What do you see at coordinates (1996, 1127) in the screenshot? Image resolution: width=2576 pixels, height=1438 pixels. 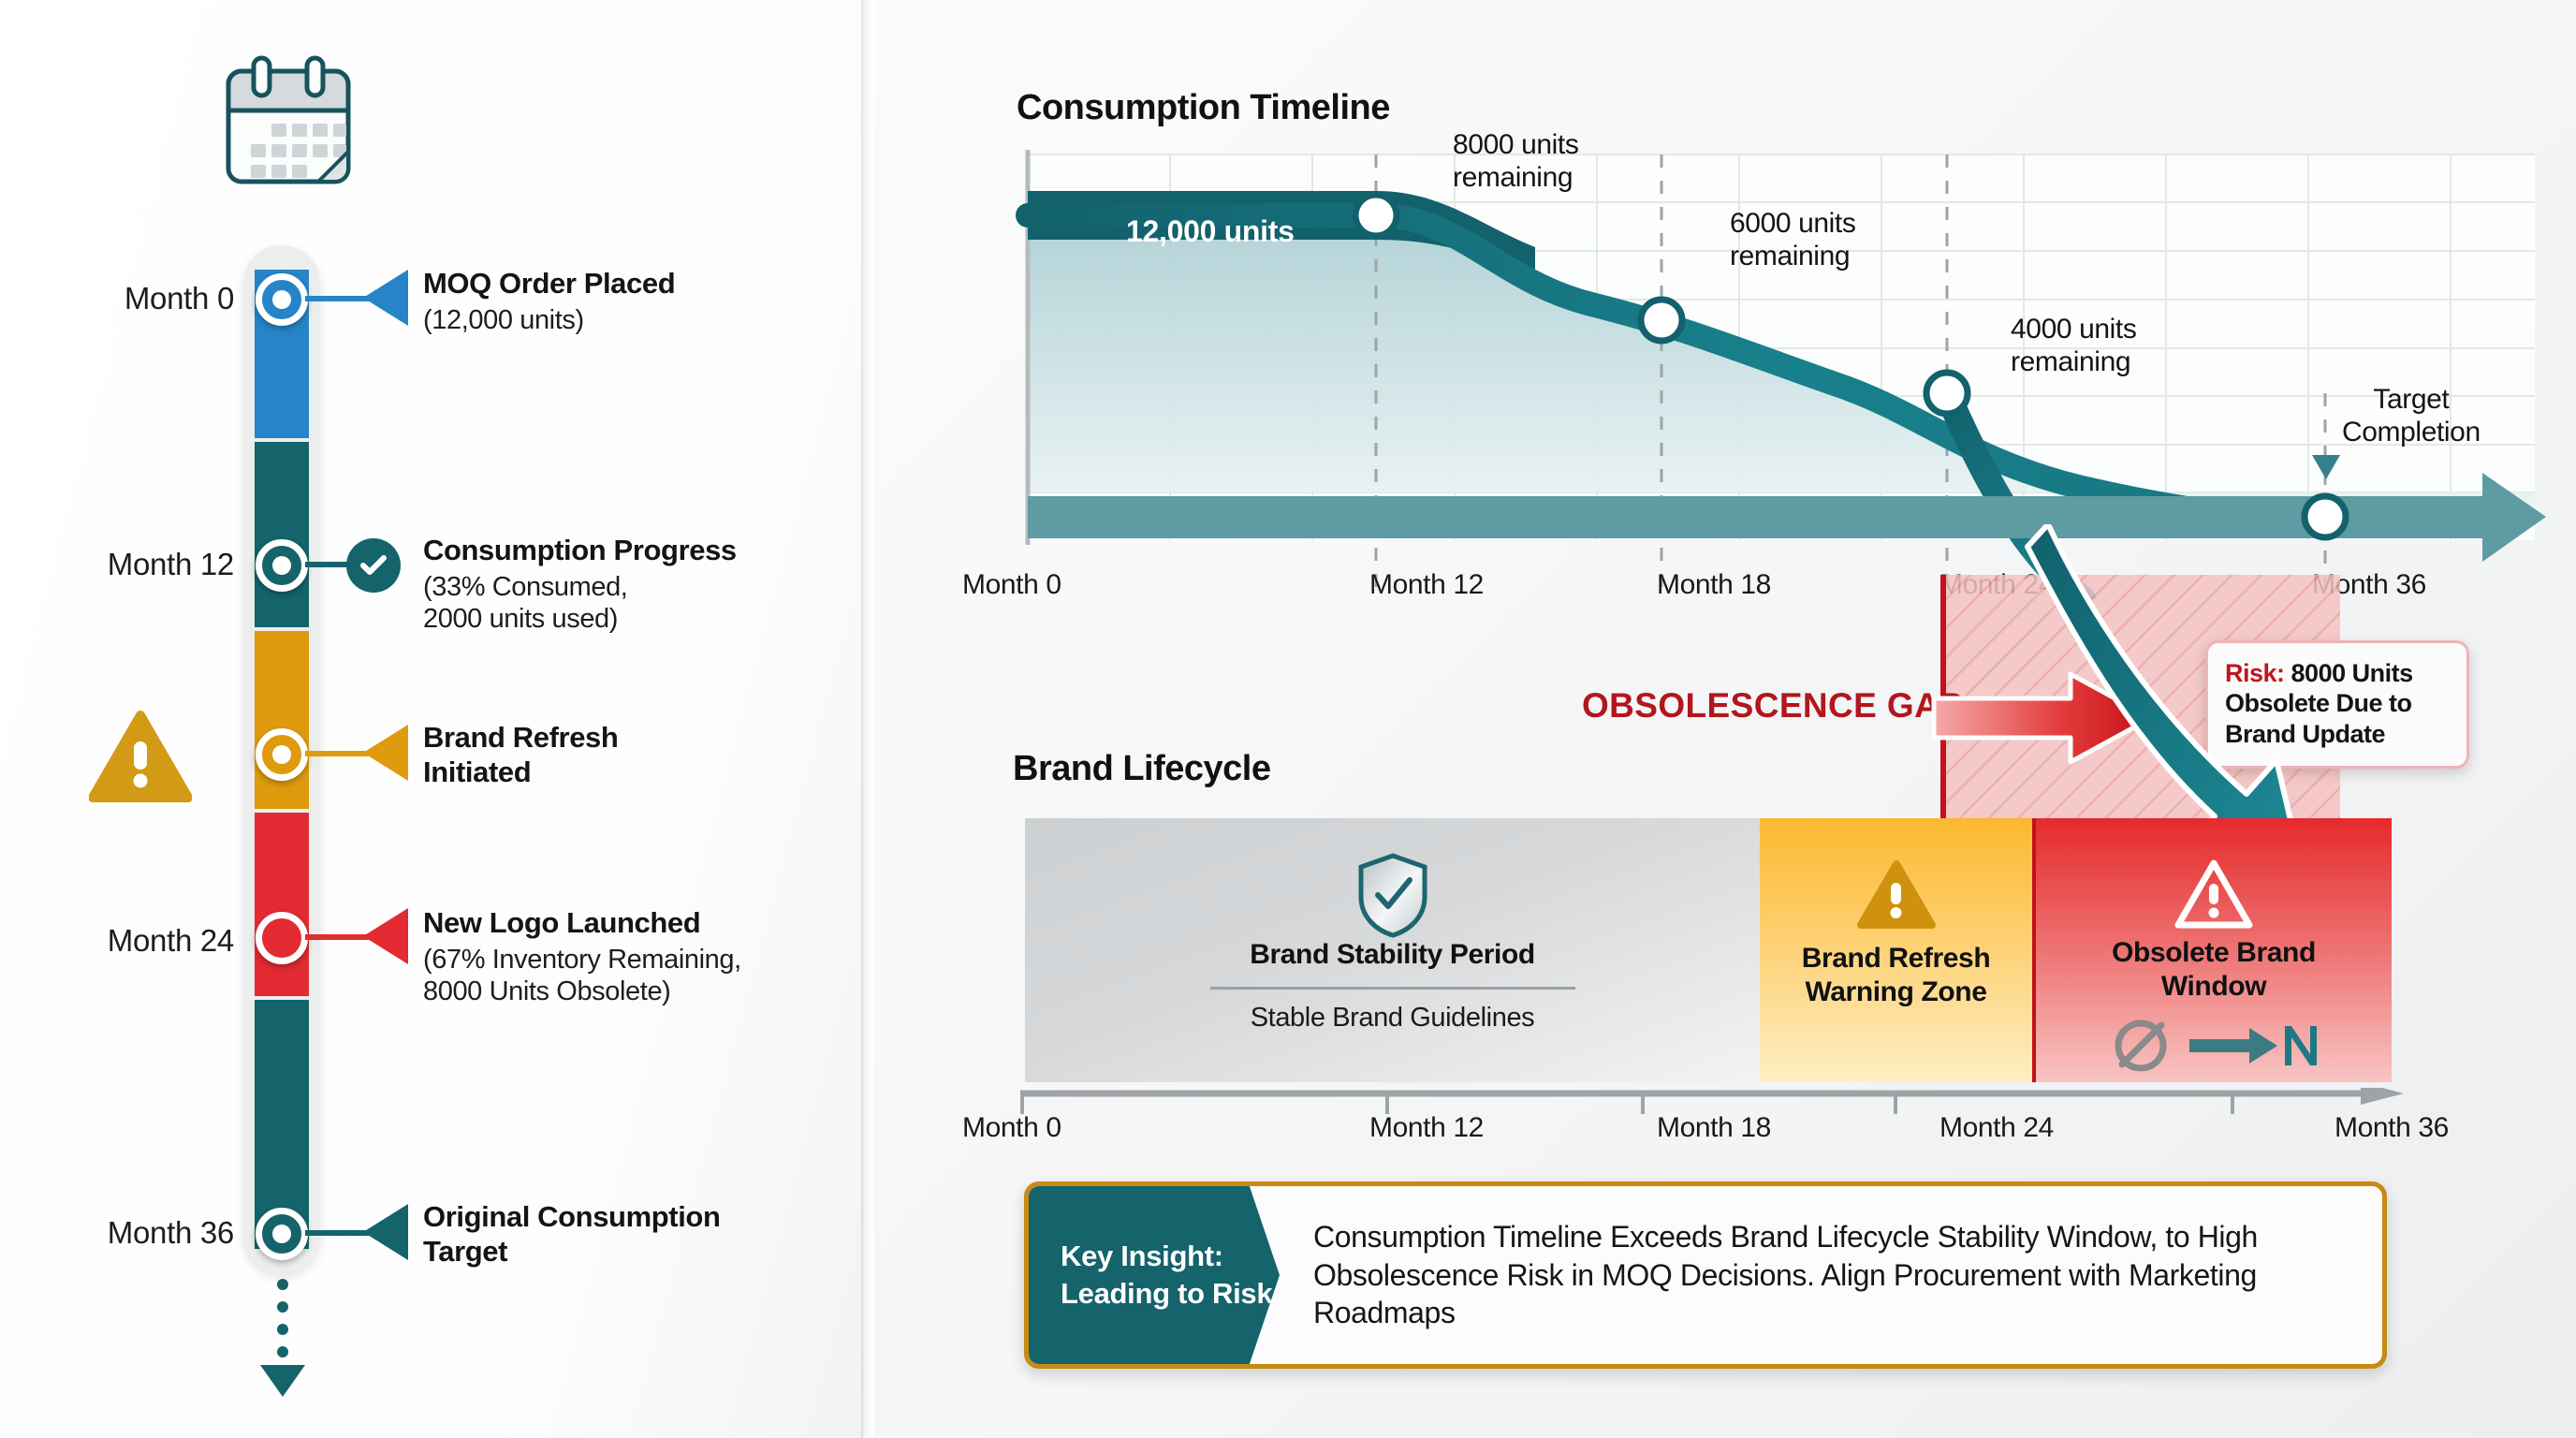 I see `lifecycle-xtick-24: Month 24` at bounding box center [1996, 1127].